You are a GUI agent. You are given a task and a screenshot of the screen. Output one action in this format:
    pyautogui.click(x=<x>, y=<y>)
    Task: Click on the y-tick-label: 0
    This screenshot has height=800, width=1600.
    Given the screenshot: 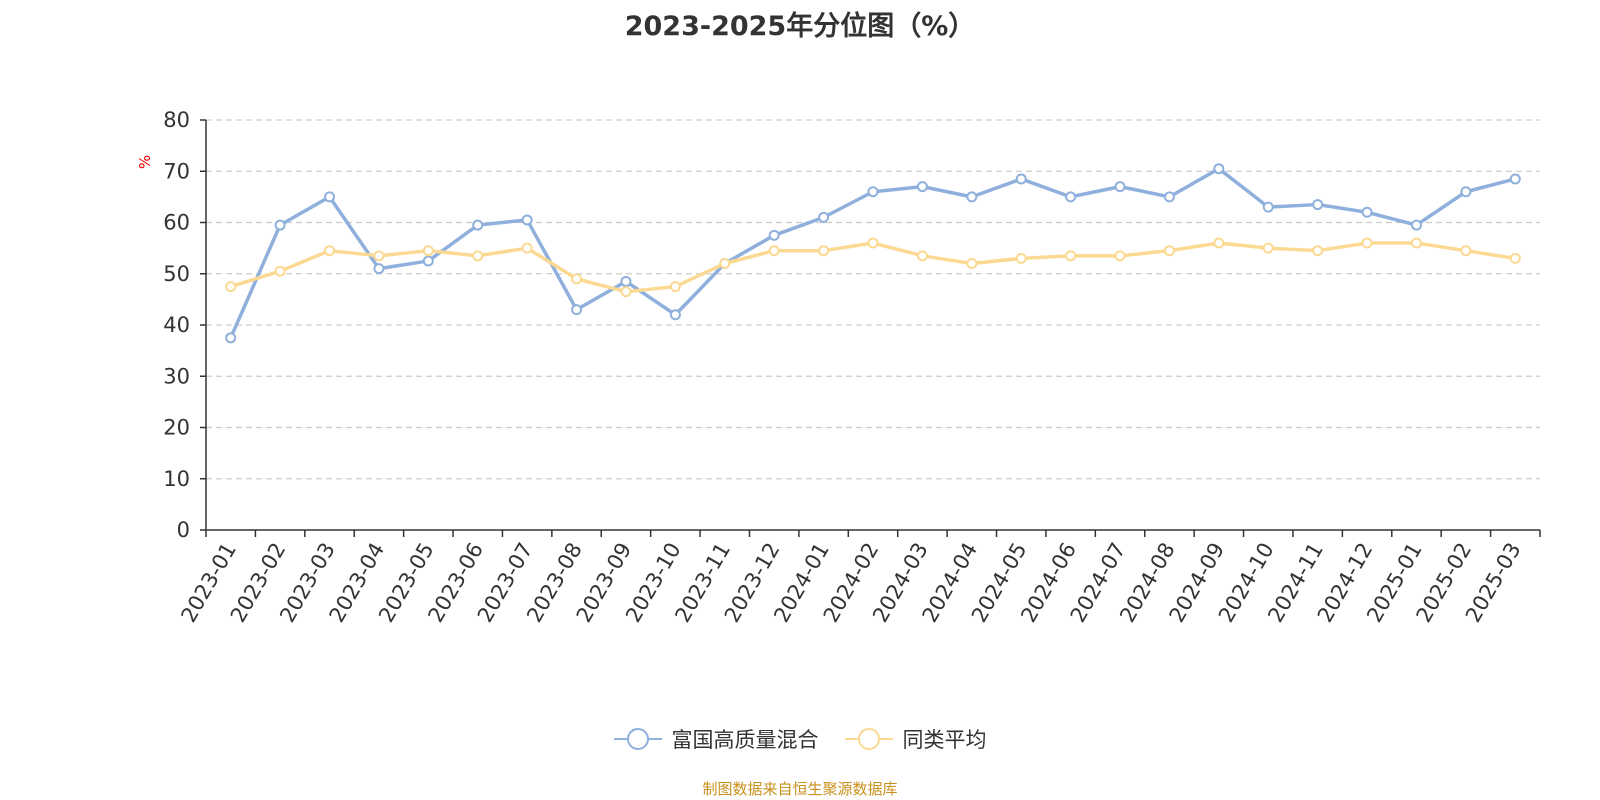 What is the action you would take?
    pyautogui.click(x=183, y=530)
    